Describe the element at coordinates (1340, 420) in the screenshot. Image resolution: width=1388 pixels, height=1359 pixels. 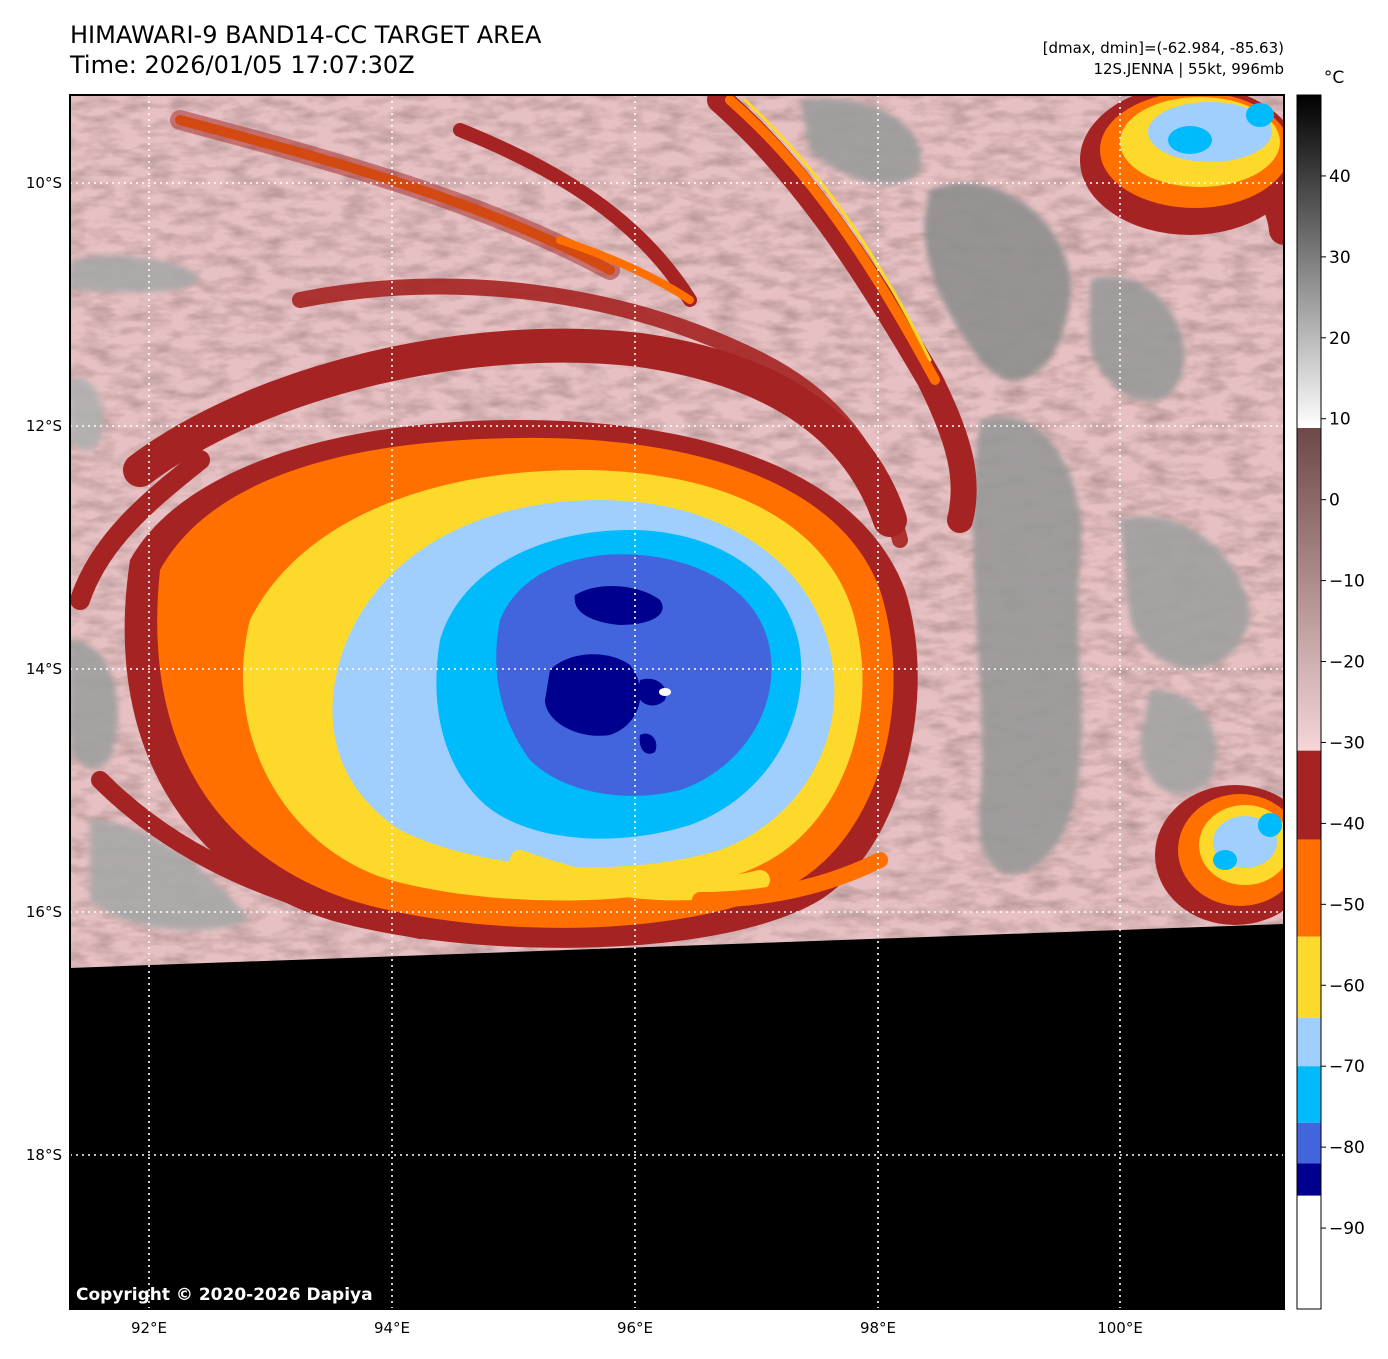
I see `colorbar-tick-label: 10` at that location.